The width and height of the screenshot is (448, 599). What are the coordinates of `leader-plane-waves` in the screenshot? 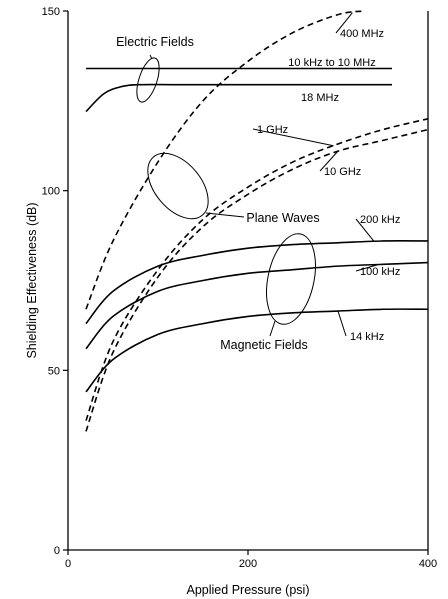 It's located at (225, 215).